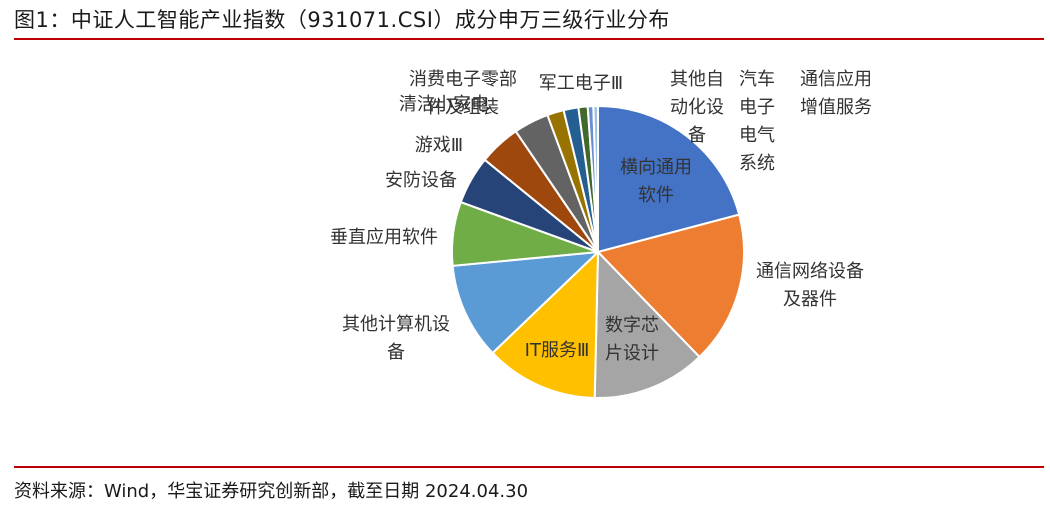  Describe the element at coordinates (444, 104) in the screenshot. I see `slice-label: 清洁小家电` at that location.